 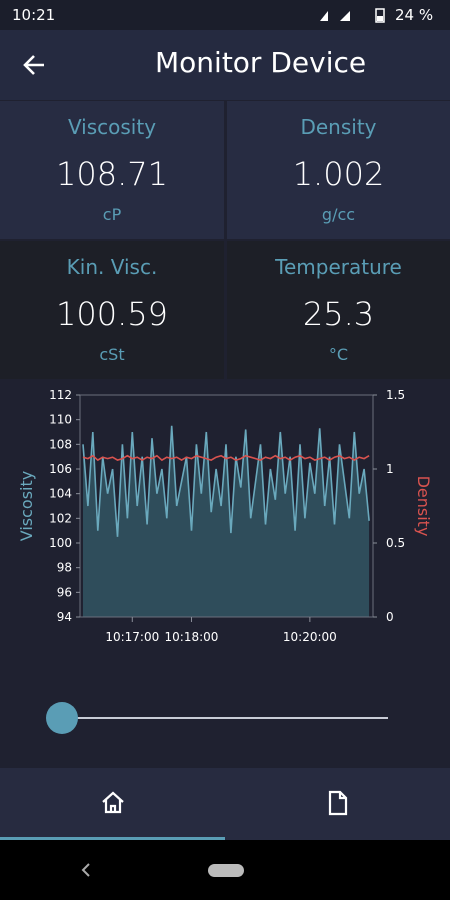 I want to click on tile-value: 100.59, so click(x=112, y=314).